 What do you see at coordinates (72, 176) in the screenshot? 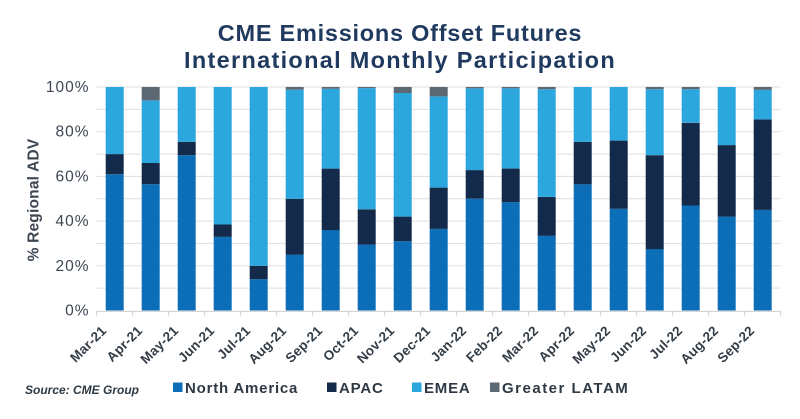
I see `svg-text: 60%` at bounding box center [72, 176].